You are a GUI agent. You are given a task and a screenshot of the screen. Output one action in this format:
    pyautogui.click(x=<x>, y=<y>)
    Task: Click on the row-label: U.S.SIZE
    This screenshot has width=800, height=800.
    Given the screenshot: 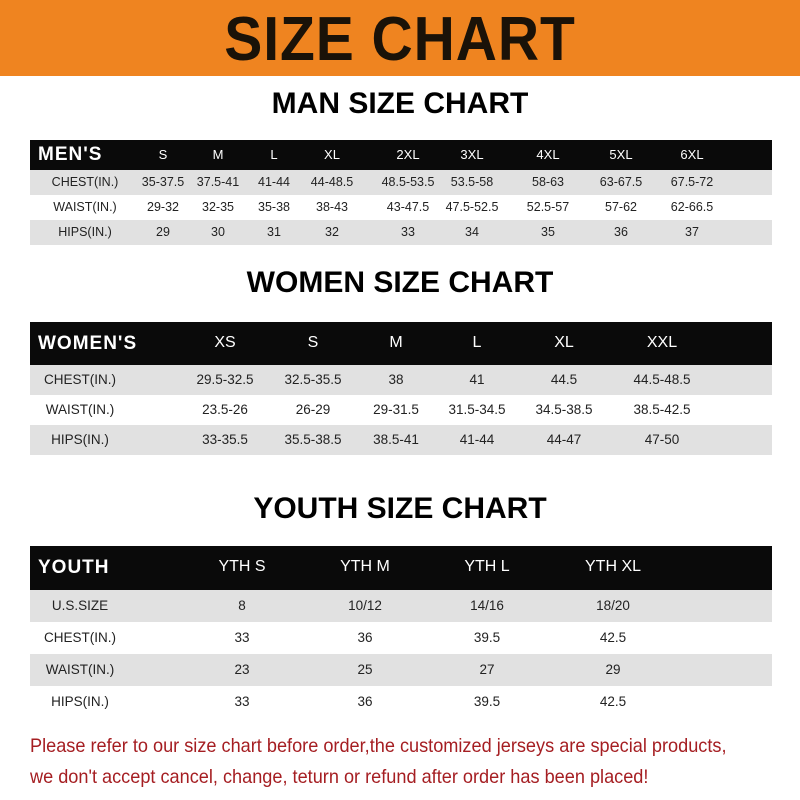 What is the action you would take?
    pyautogui.click(x=80, y=605)
    